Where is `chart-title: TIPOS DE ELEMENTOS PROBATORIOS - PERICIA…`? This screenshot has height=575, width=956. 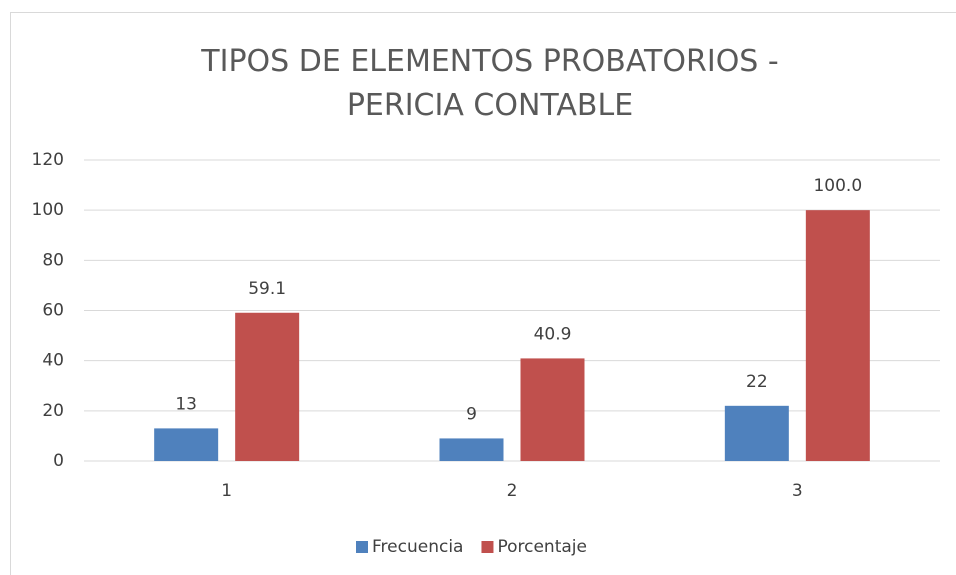
chart-title: TIPOS DE ELEMENTOS PROBATORIOS - PERICIA… is located at coordinates (490, 83).